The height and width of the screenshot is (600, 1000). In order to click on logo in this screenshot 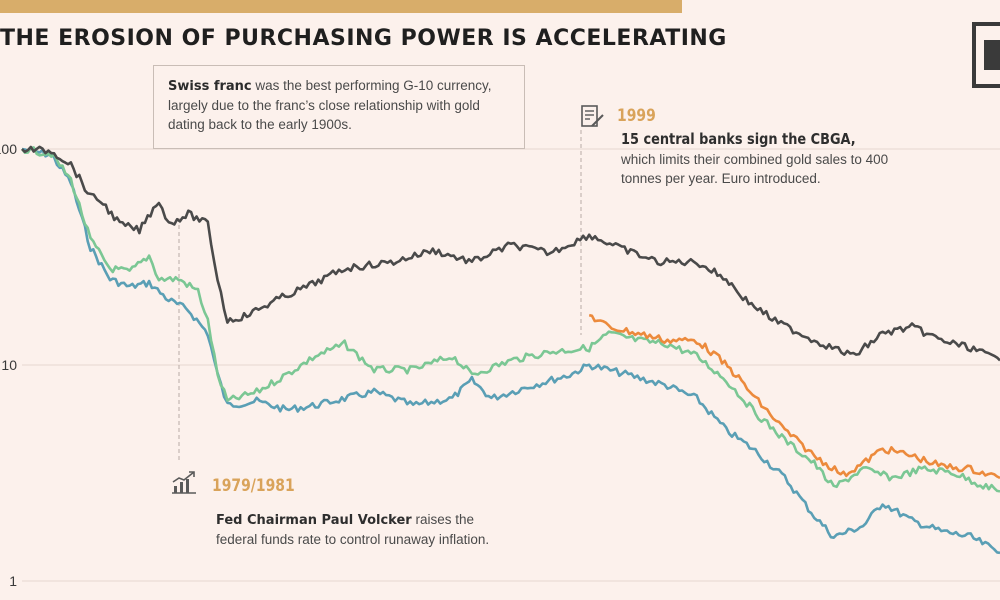, I will do `click(986, 55)`.